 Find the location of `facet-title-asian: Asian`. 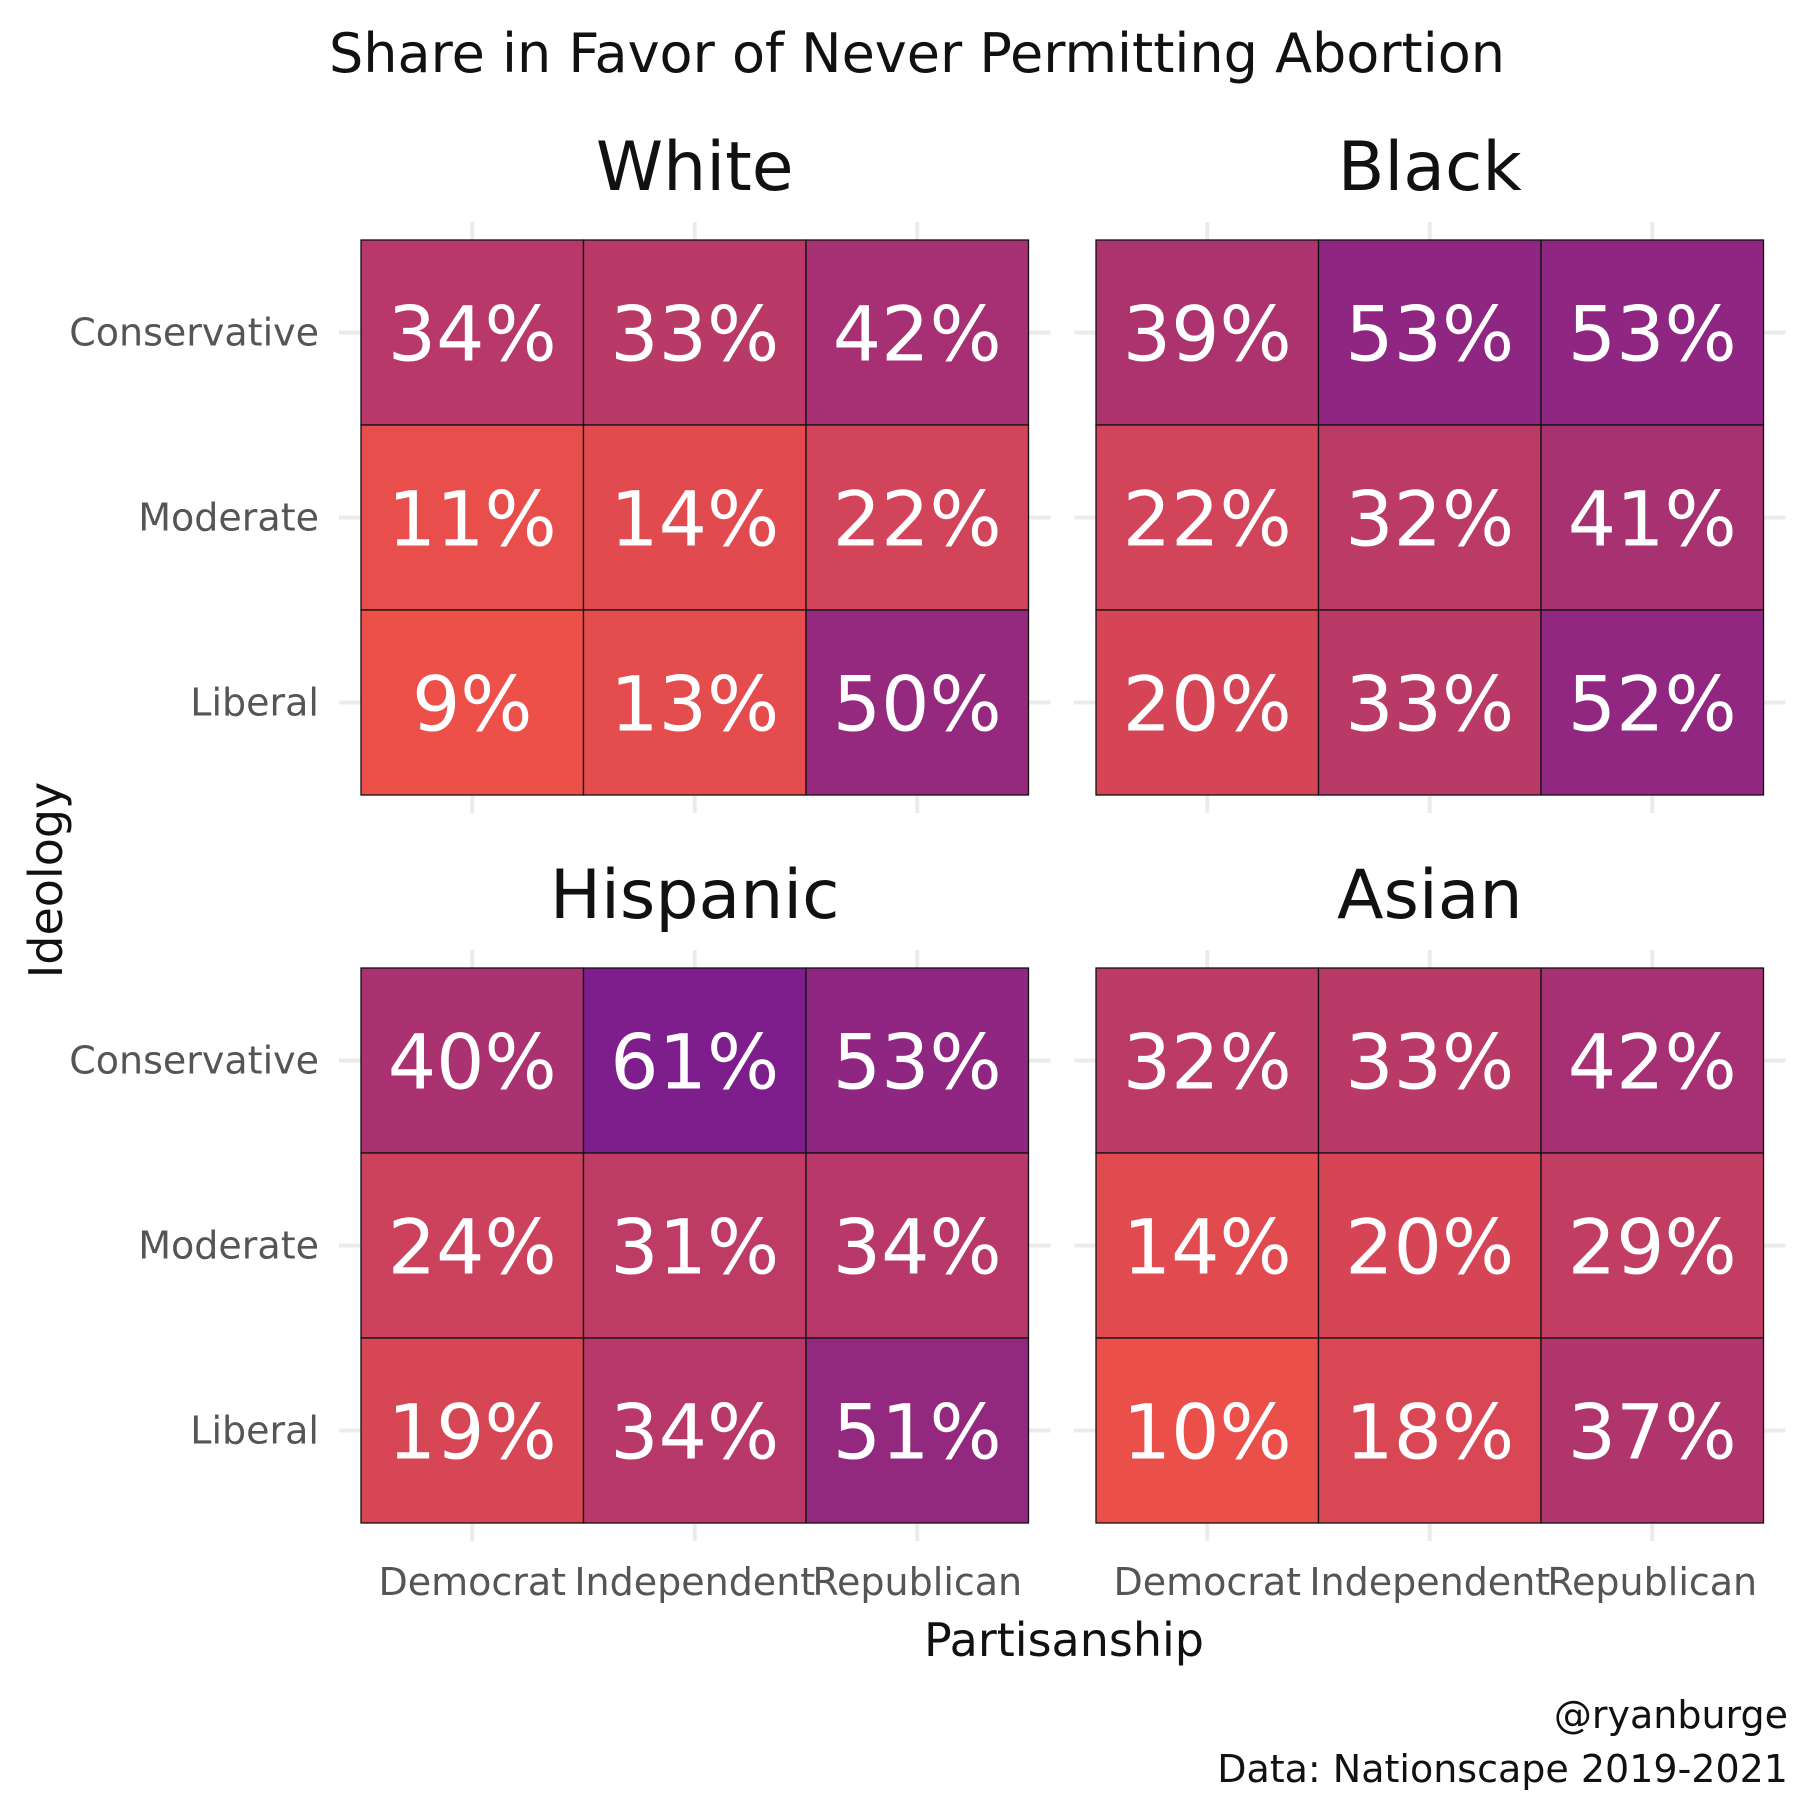

facet-title-asian: Asian is located at coordinates (1430, 895).